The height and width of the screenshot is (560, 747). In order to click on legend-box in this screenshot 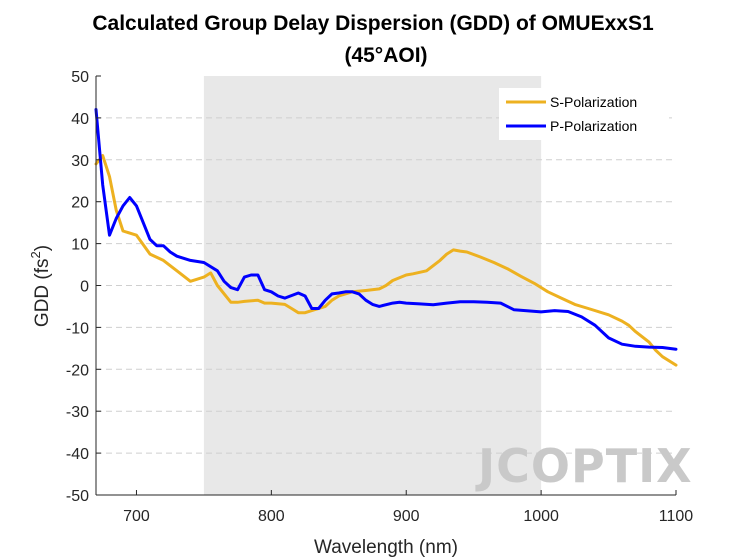, I will do `click(584, 114)`.